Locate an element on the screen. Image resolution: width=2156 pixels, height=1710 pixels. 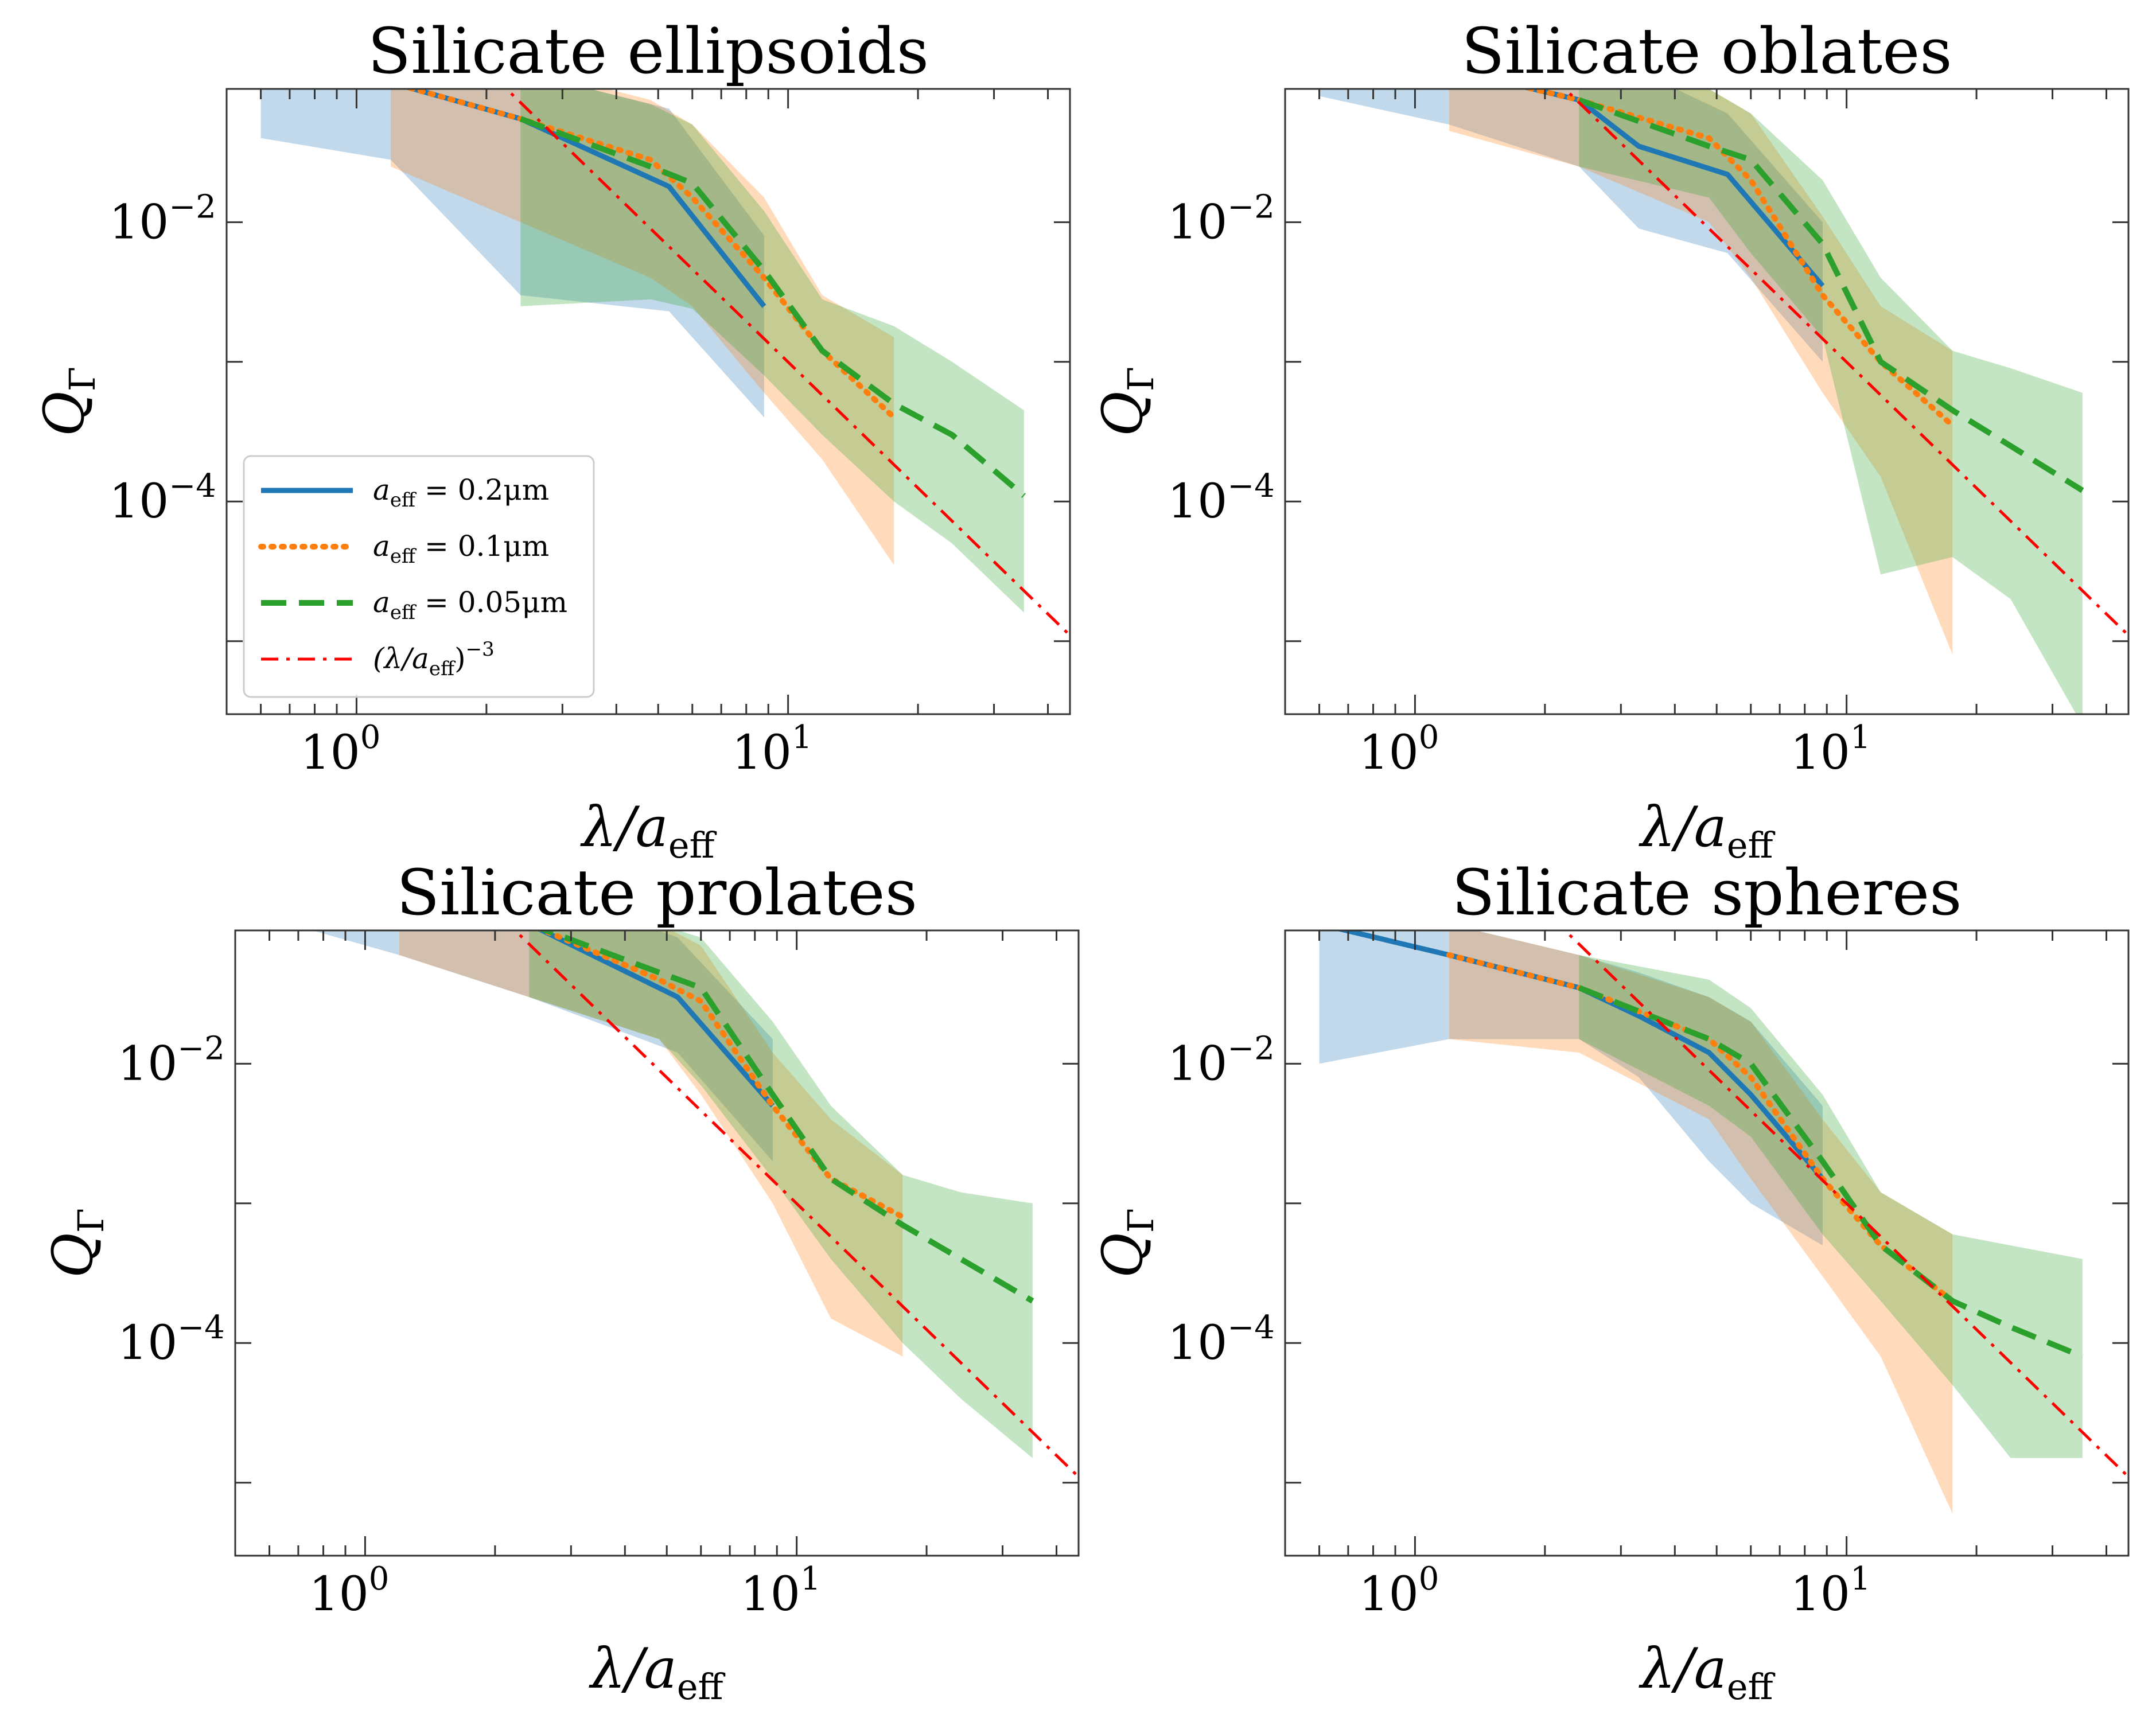
panel-title: Silicate ellipsoids is located at coordinates (648, 51).